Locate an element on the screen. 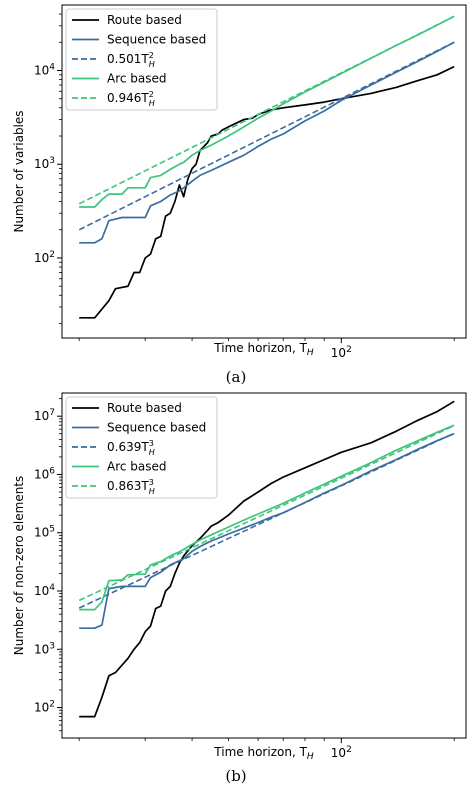 The width and height of the screenshot is (474, 790). legend-label: 0.639T3 H is located at coordinates (131, 448).